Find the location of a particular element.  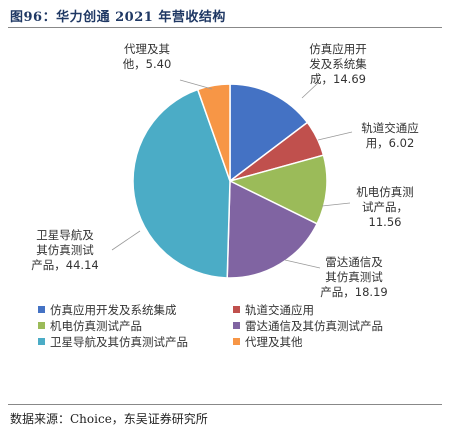

legend-label: 雷达通信及其仿真测试产品 is located at coordinates (314, 326).